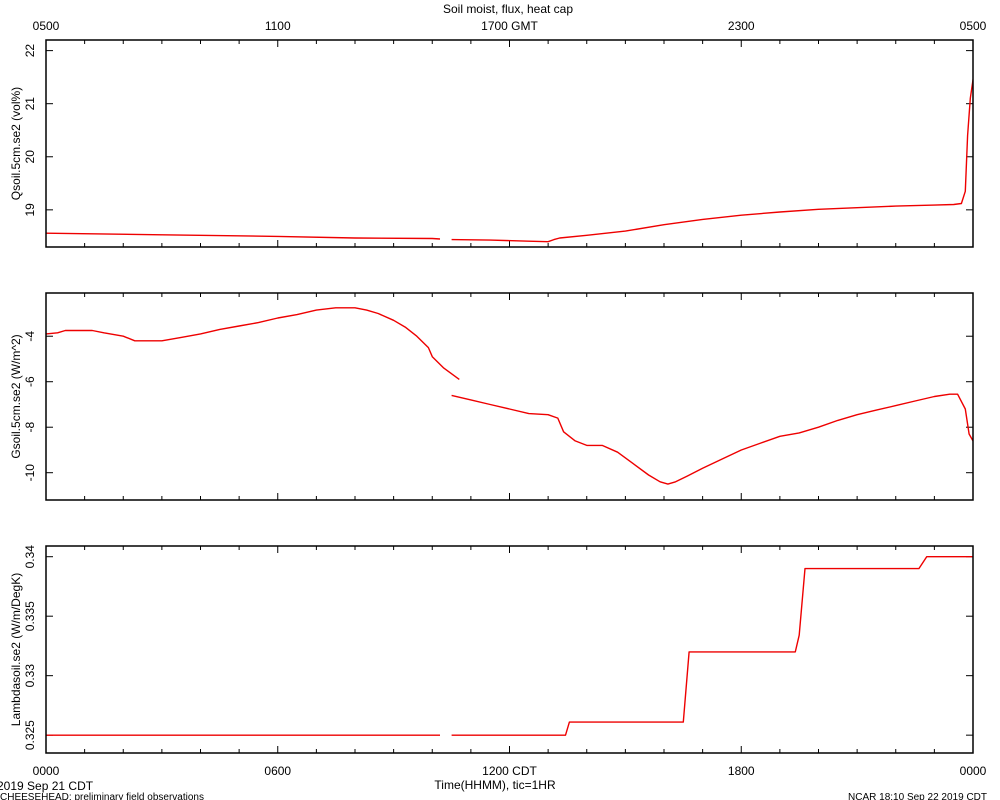 The height and width of the screenshot is (800, 1000). I want to click on bottom-tick-label: 0600, so click(277, 771).